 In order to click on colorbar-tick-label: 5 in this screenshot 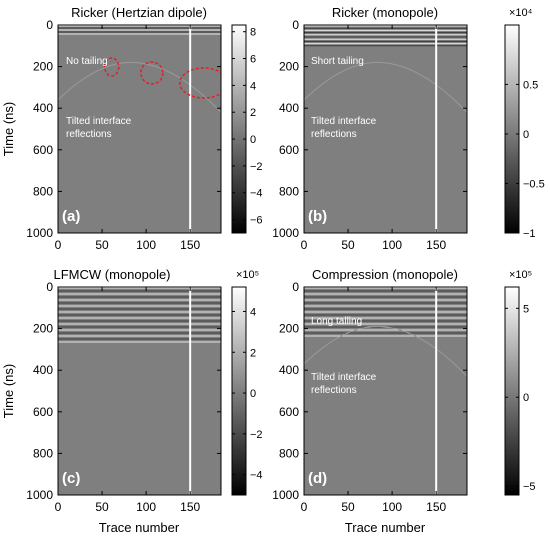, I will do `click(526, 309)`.